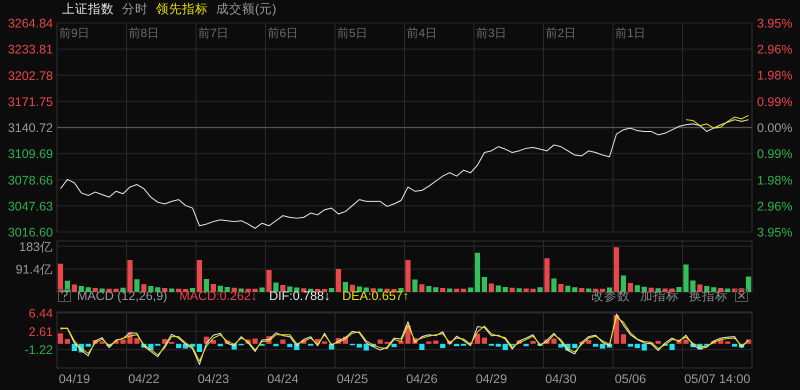 Image resolution: width=800 pixels, height=390 pixels. Describe the element at coordinates (708, 296) in the screenshot. I see `annotation: 换指标` at that location.